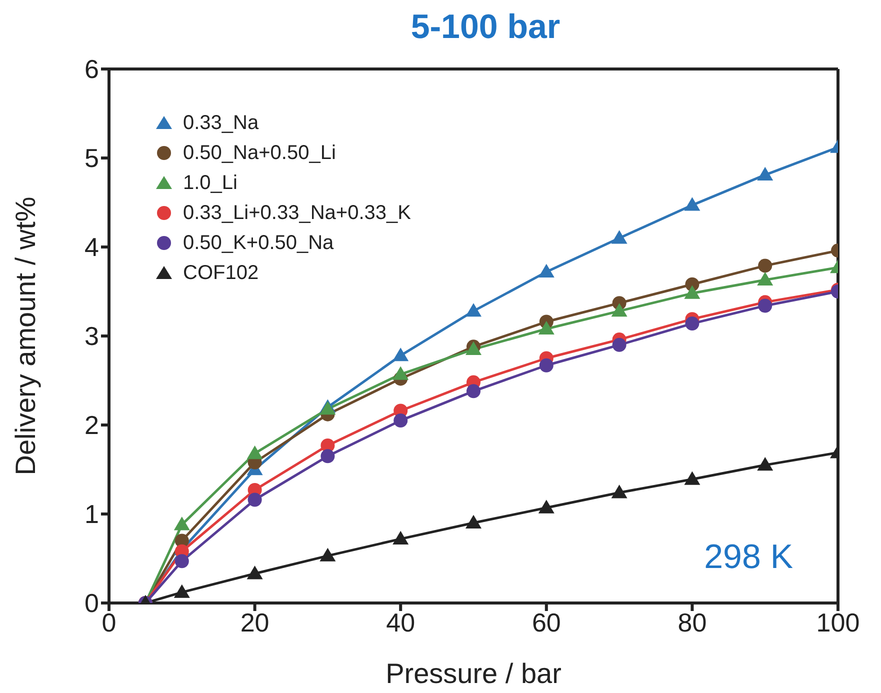  I want to click on legend-label: 0.50_Na+0.50_Li, so click(259, 153).